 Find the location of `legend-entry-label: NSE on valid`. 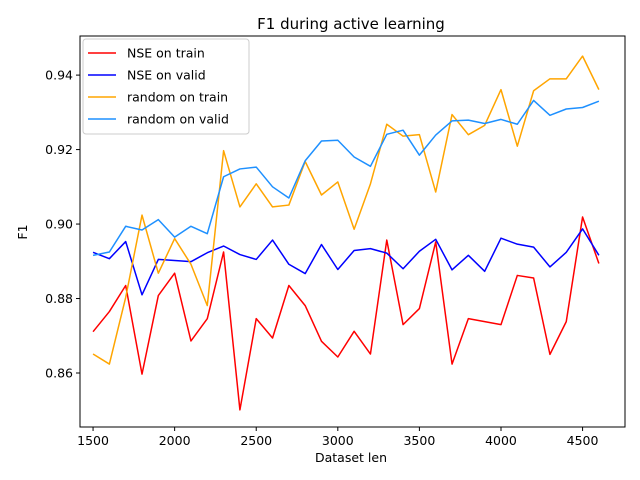

legend-entry-label: NSE on valid is located at coordinates (166, 75).